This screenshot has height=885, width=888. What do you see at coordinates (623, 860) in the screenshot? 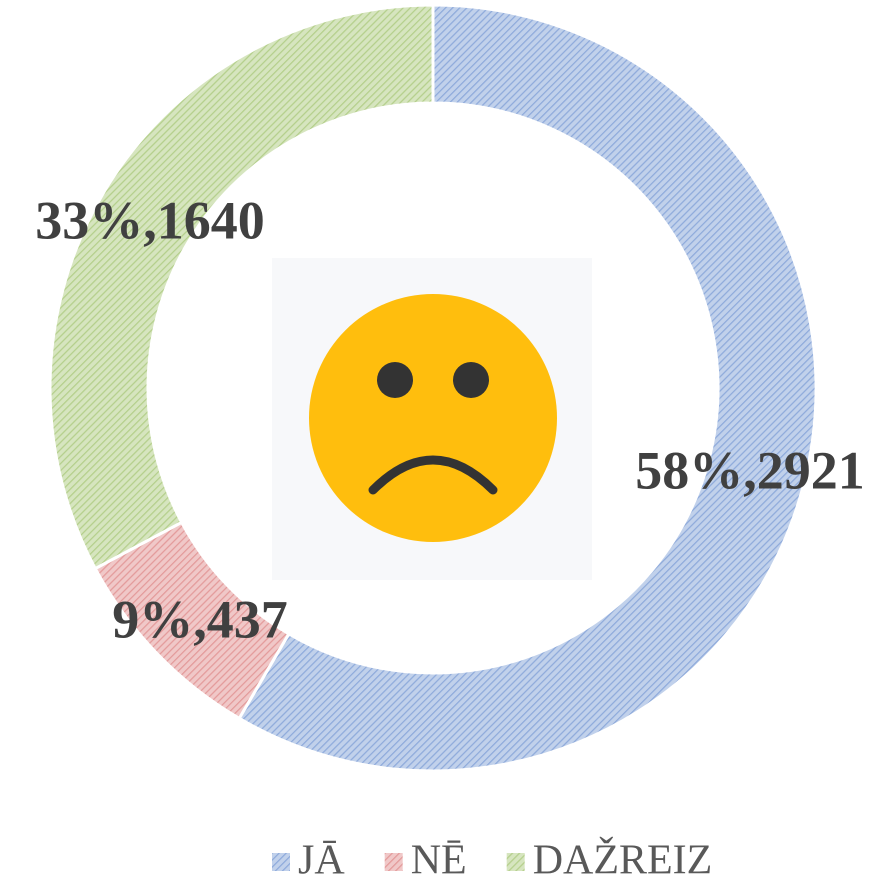
I see `legend-label: DAŽREIZ` at bounding box center [623, 860].